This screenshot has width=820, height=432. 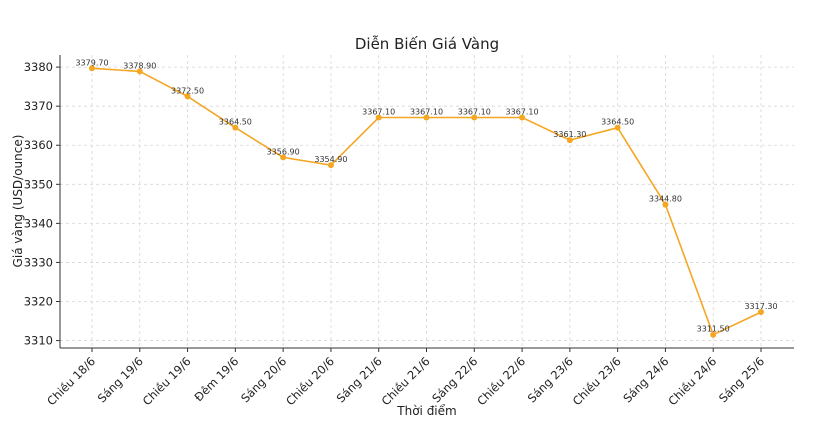 I want to click on x-tick-label: Sáng 24/6, so click(x=645, y=379).